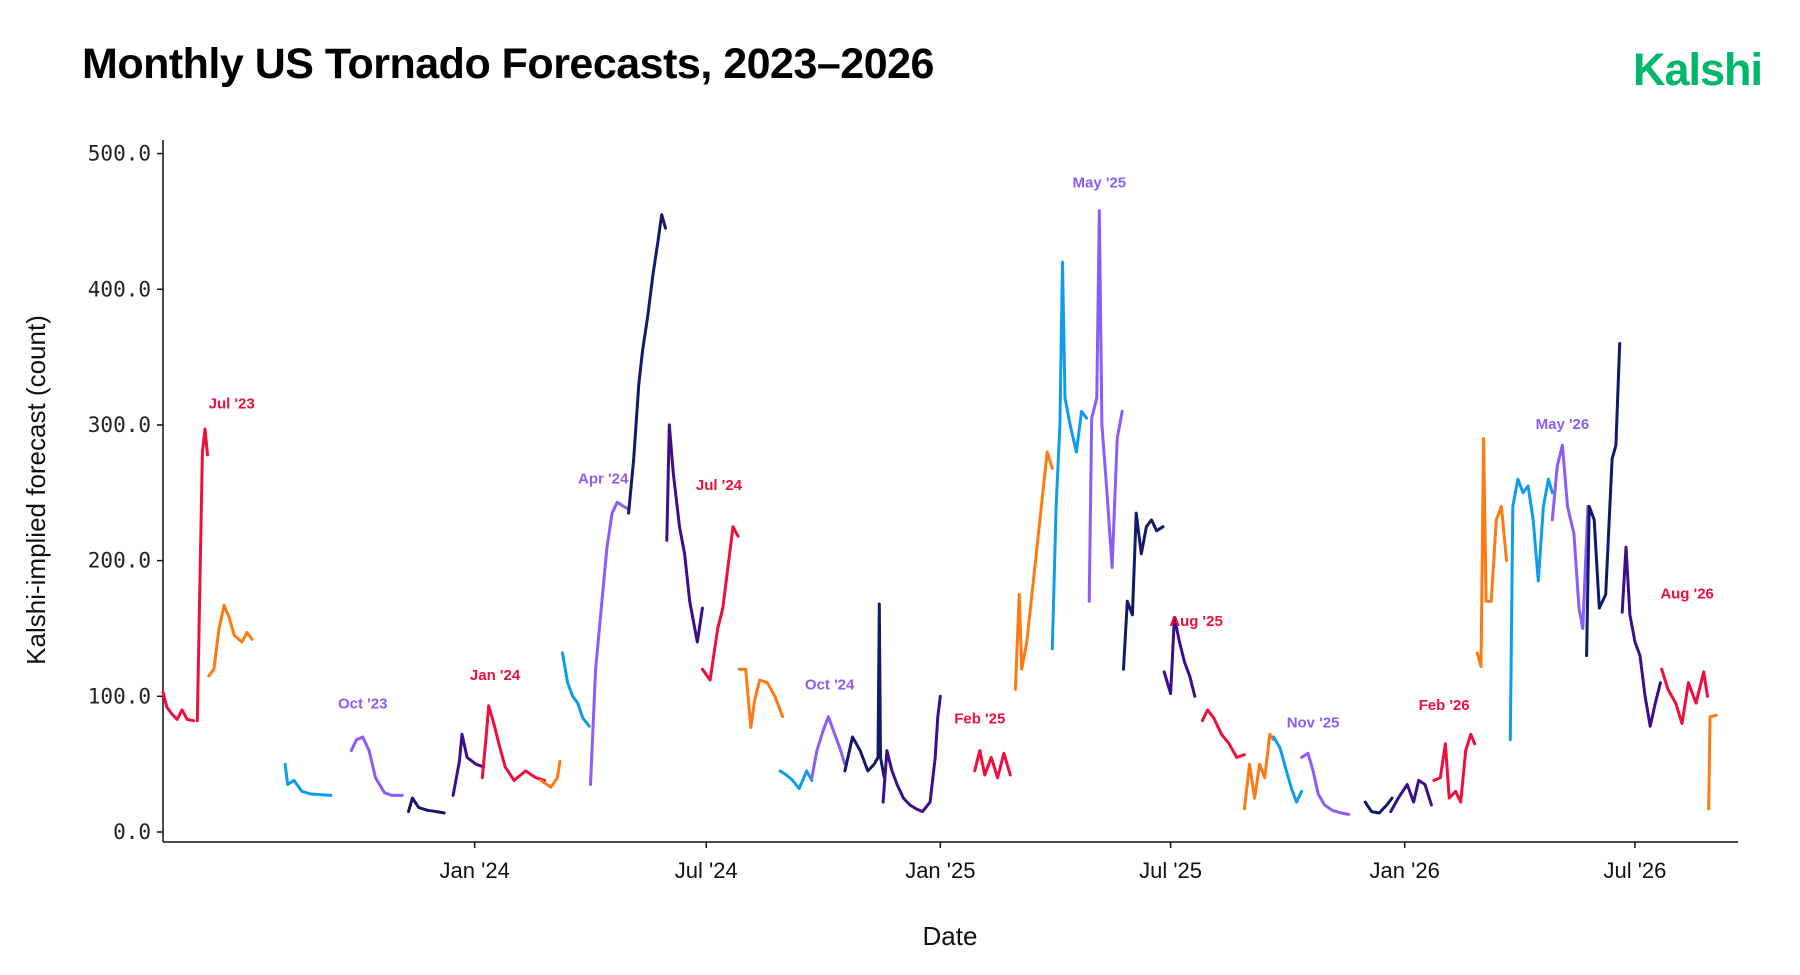 The width and height of the screenshot is (1800, 975). What do you see at coordinates (1634, 870) in the screenshot?
I see `x-tick-label: Jul '26` at bounding box center [1634, 870].